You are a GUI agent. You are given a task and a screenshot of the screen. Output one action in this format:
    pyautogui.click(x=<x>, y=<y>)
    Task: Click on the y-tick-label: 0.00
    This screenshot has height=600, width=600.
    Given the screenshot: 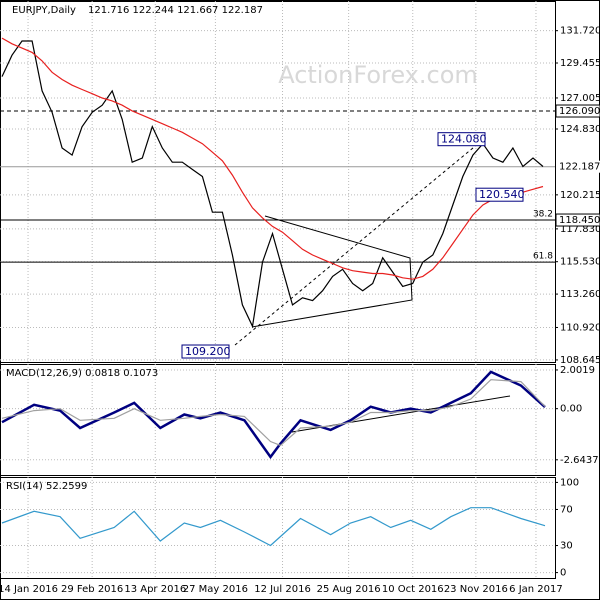 What is the action you would take?
    pyautogui.click(x=571, y=409)
    